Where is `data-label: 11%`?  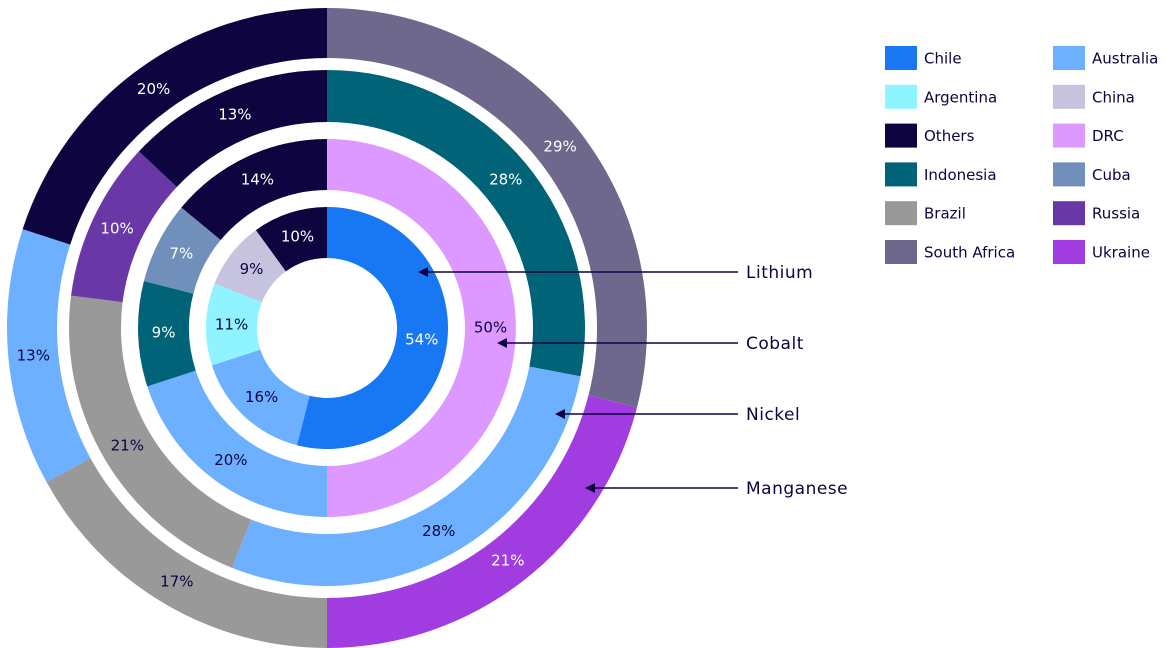 data-label: 11% is located at coordinates (231, 325).